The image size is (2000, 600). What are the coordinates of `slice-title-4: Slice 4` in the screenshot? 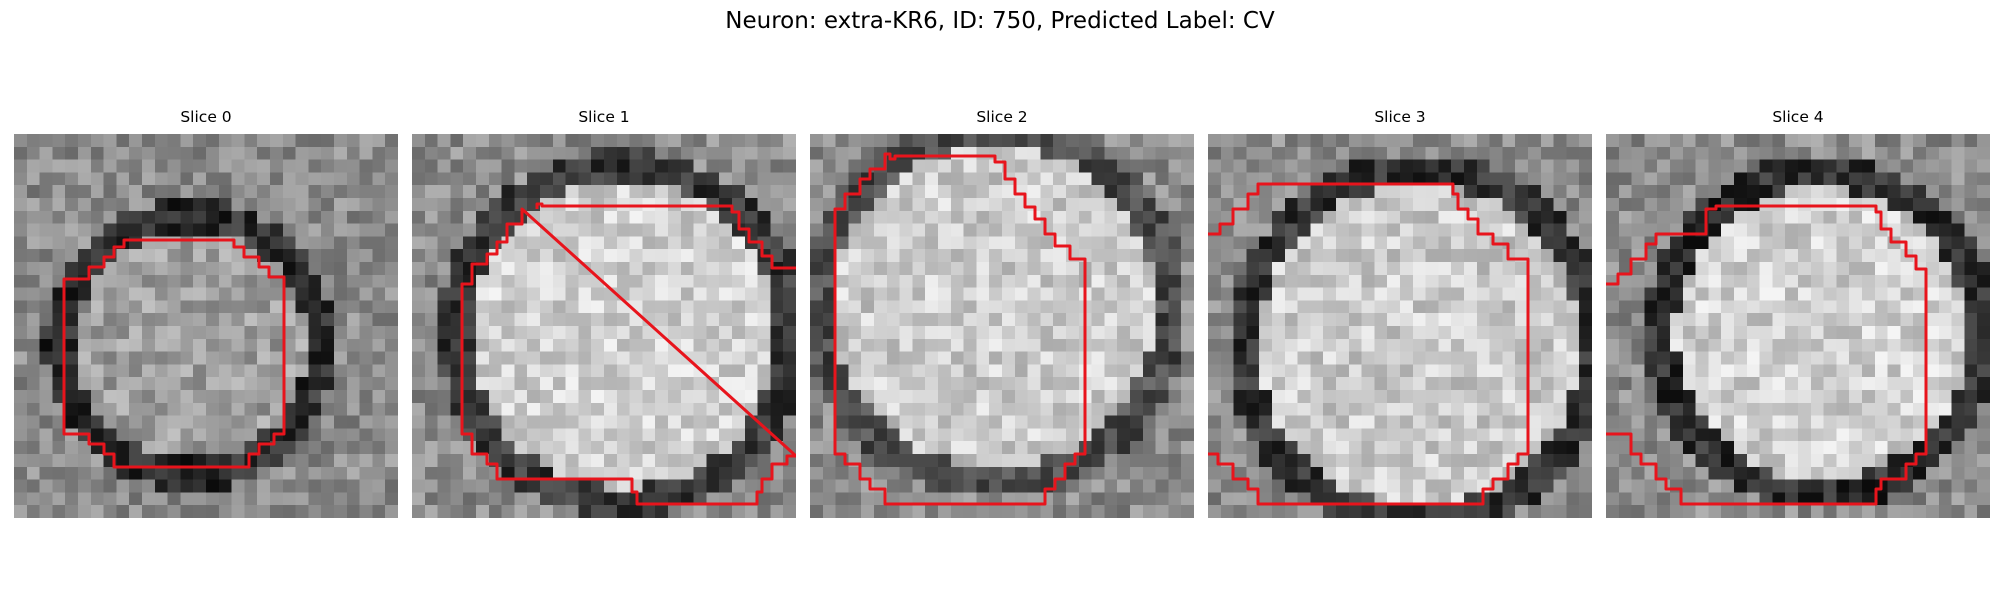 It's located at (1798, 117).